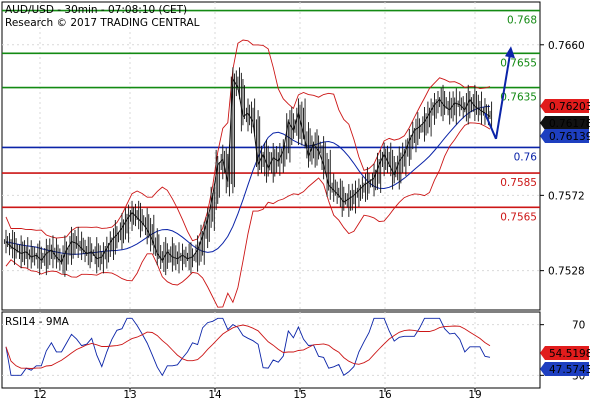 This screenshot has height=400, width=590. I want to click on x-axis-ticks: 12 13 14 15 16 19, so click(257, 394).